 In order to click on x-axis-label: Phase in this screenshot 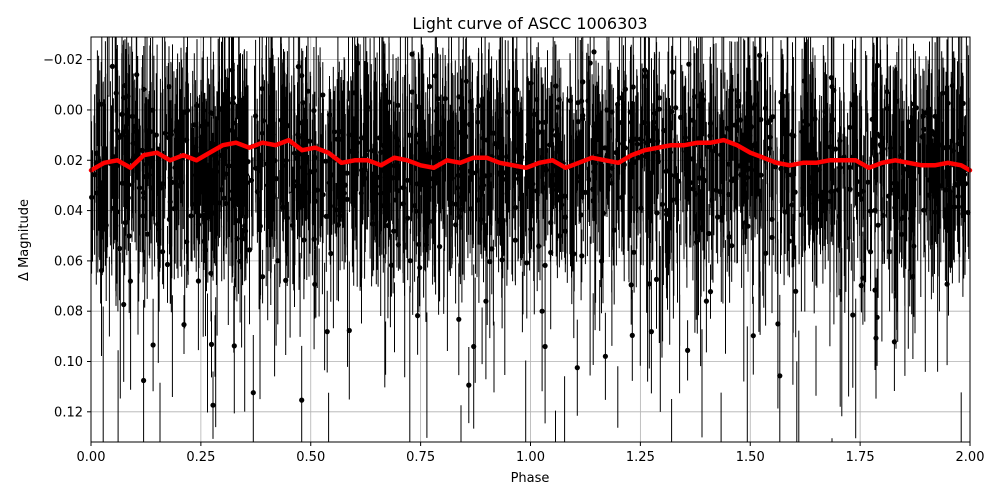, I will do `click(530, 478)`.